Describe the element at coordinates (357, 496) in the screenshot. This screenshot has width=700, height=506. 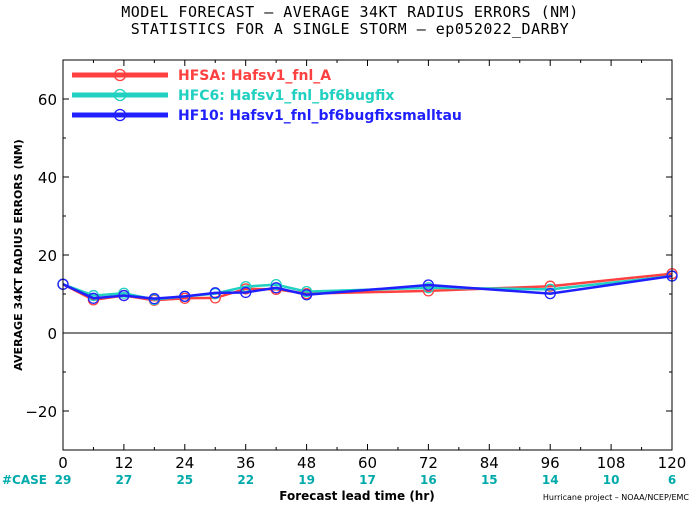
I see `x-axis-label: Forecast lead time (hr)` at that location.